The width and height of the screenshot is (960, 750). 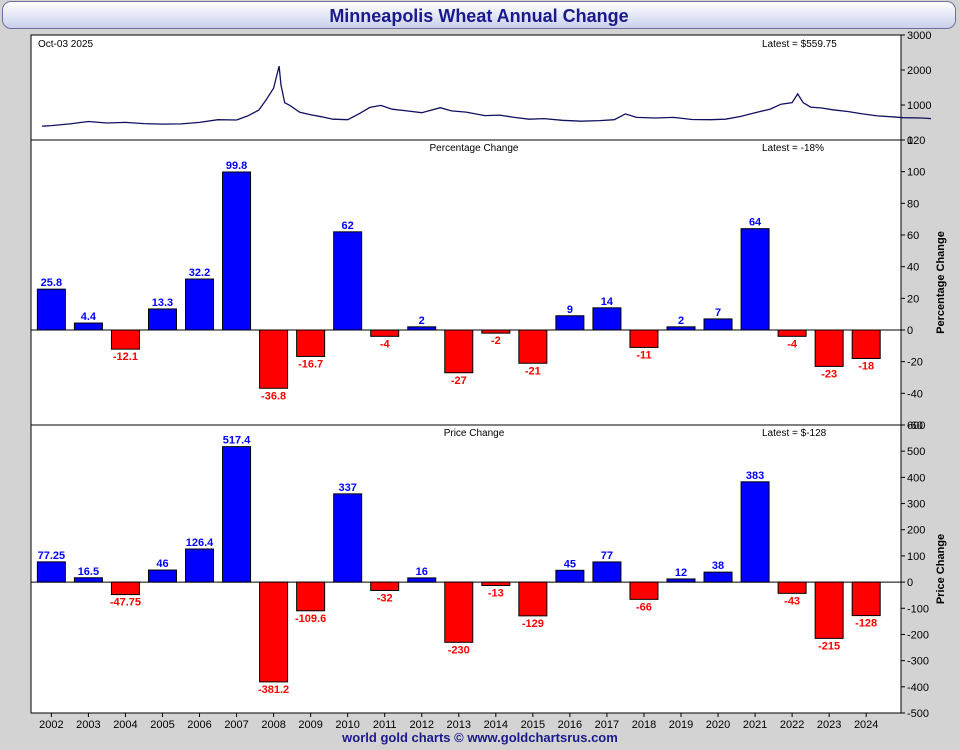 I want to click on y-axis-label: Price Change, so click(x=941, y=569).